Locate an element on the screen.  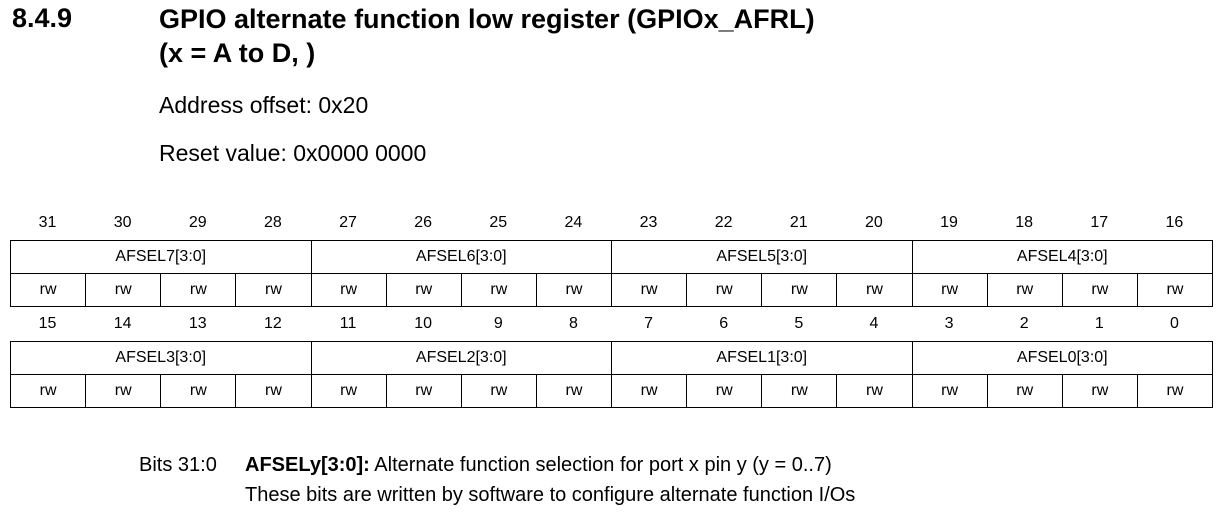
lower-bit-number-row: 15 14 13 12 11 10 9 8 7 6 5 4 3 2 1 0 is located at coordinates (611, 324).